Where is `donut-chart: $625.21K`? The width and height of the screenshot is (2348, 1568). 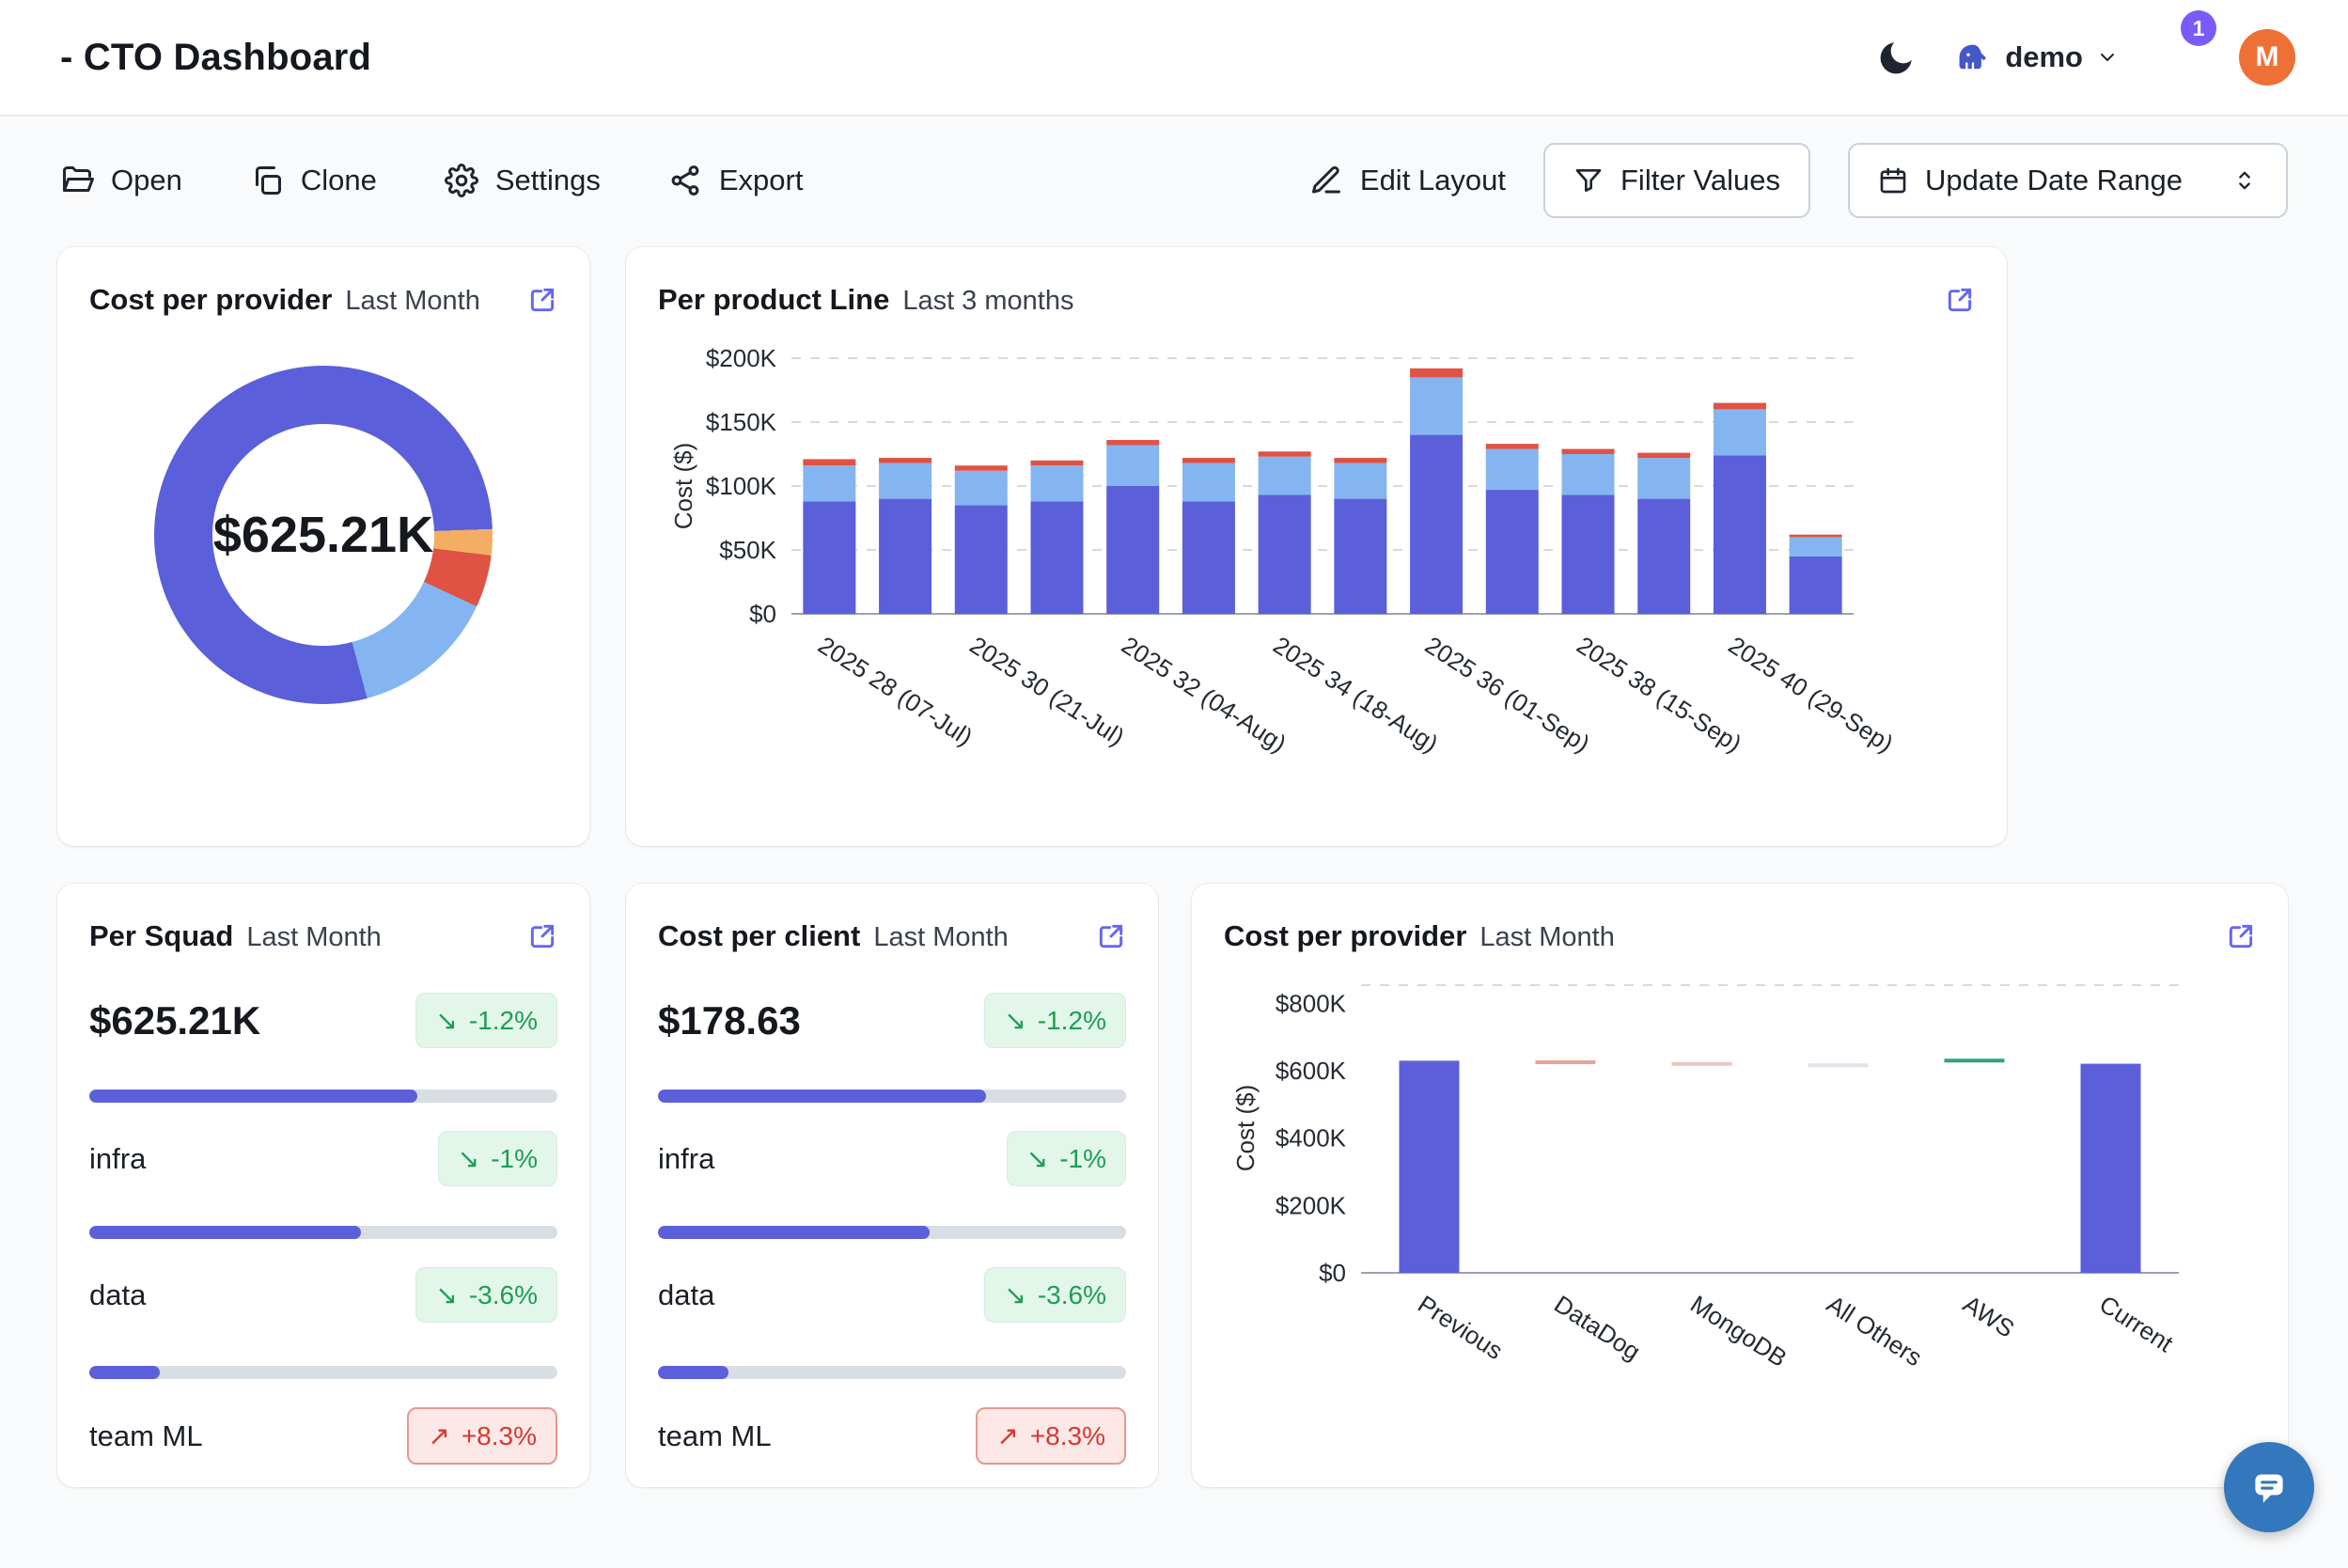
donut-chart: $625.21K is located at coordinates (324, 535).